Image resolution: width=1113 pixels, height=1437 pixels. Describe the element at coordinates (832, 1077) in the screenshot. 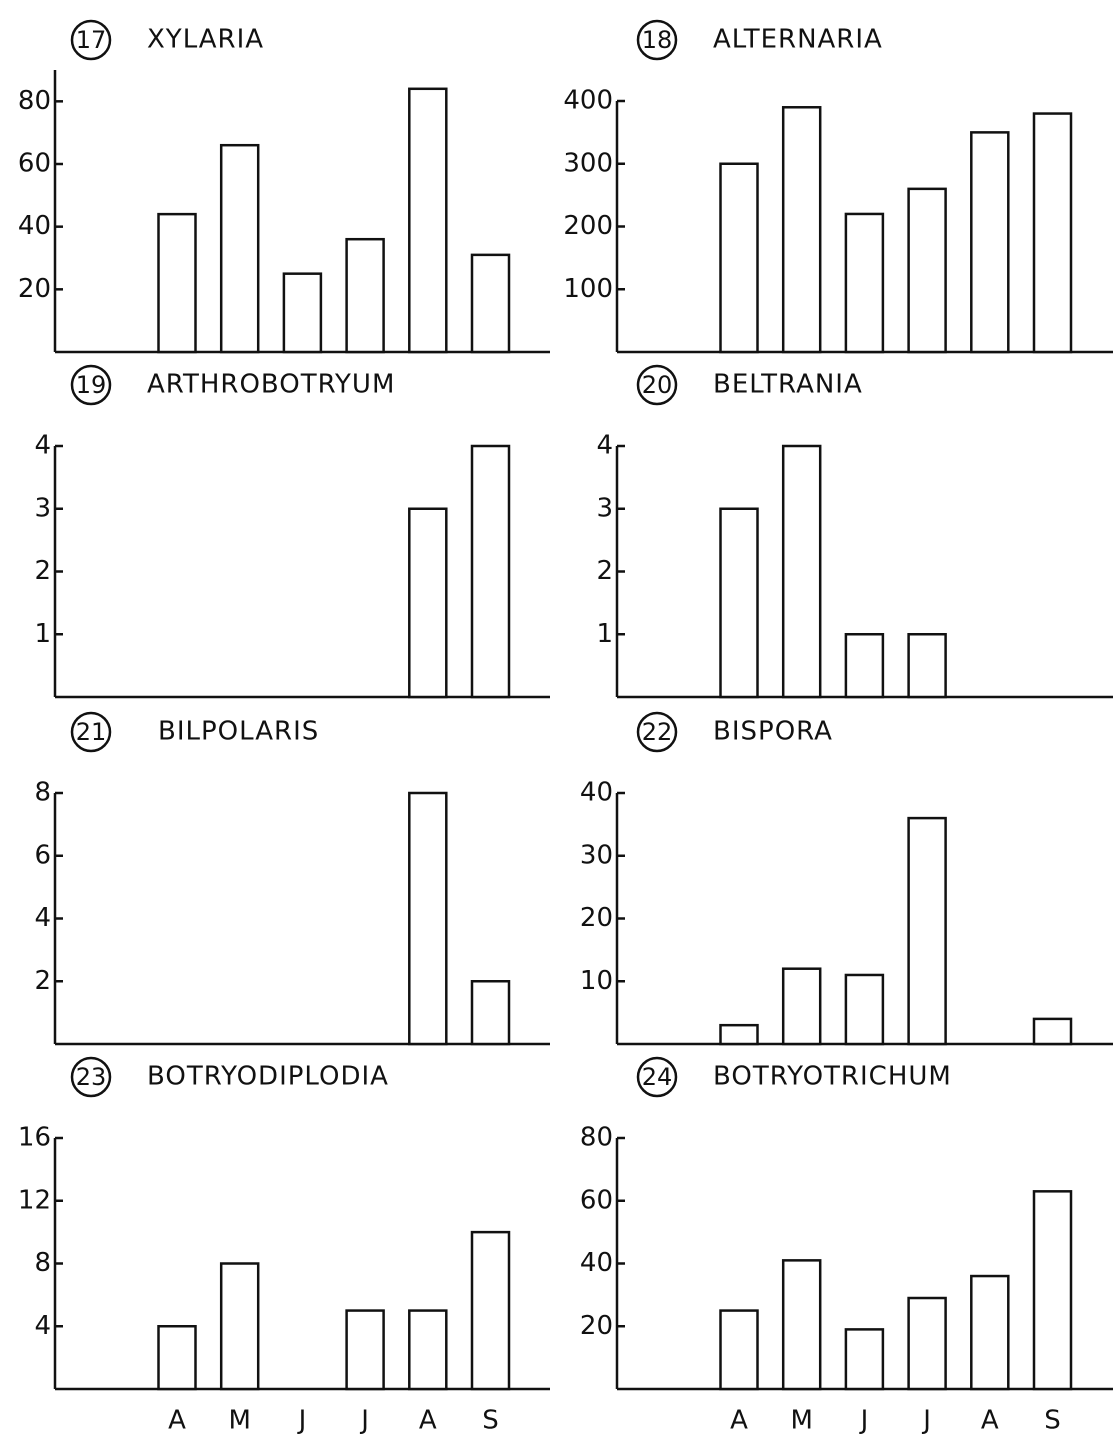

I see `chart-title: BOTRYOTRICHUM` at that location.